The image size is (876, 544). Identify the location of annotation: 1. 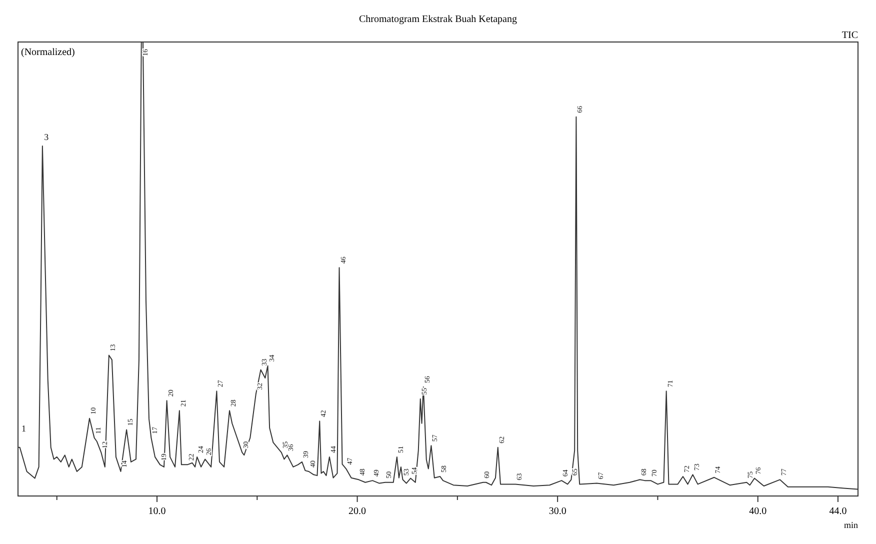
(24, 428).